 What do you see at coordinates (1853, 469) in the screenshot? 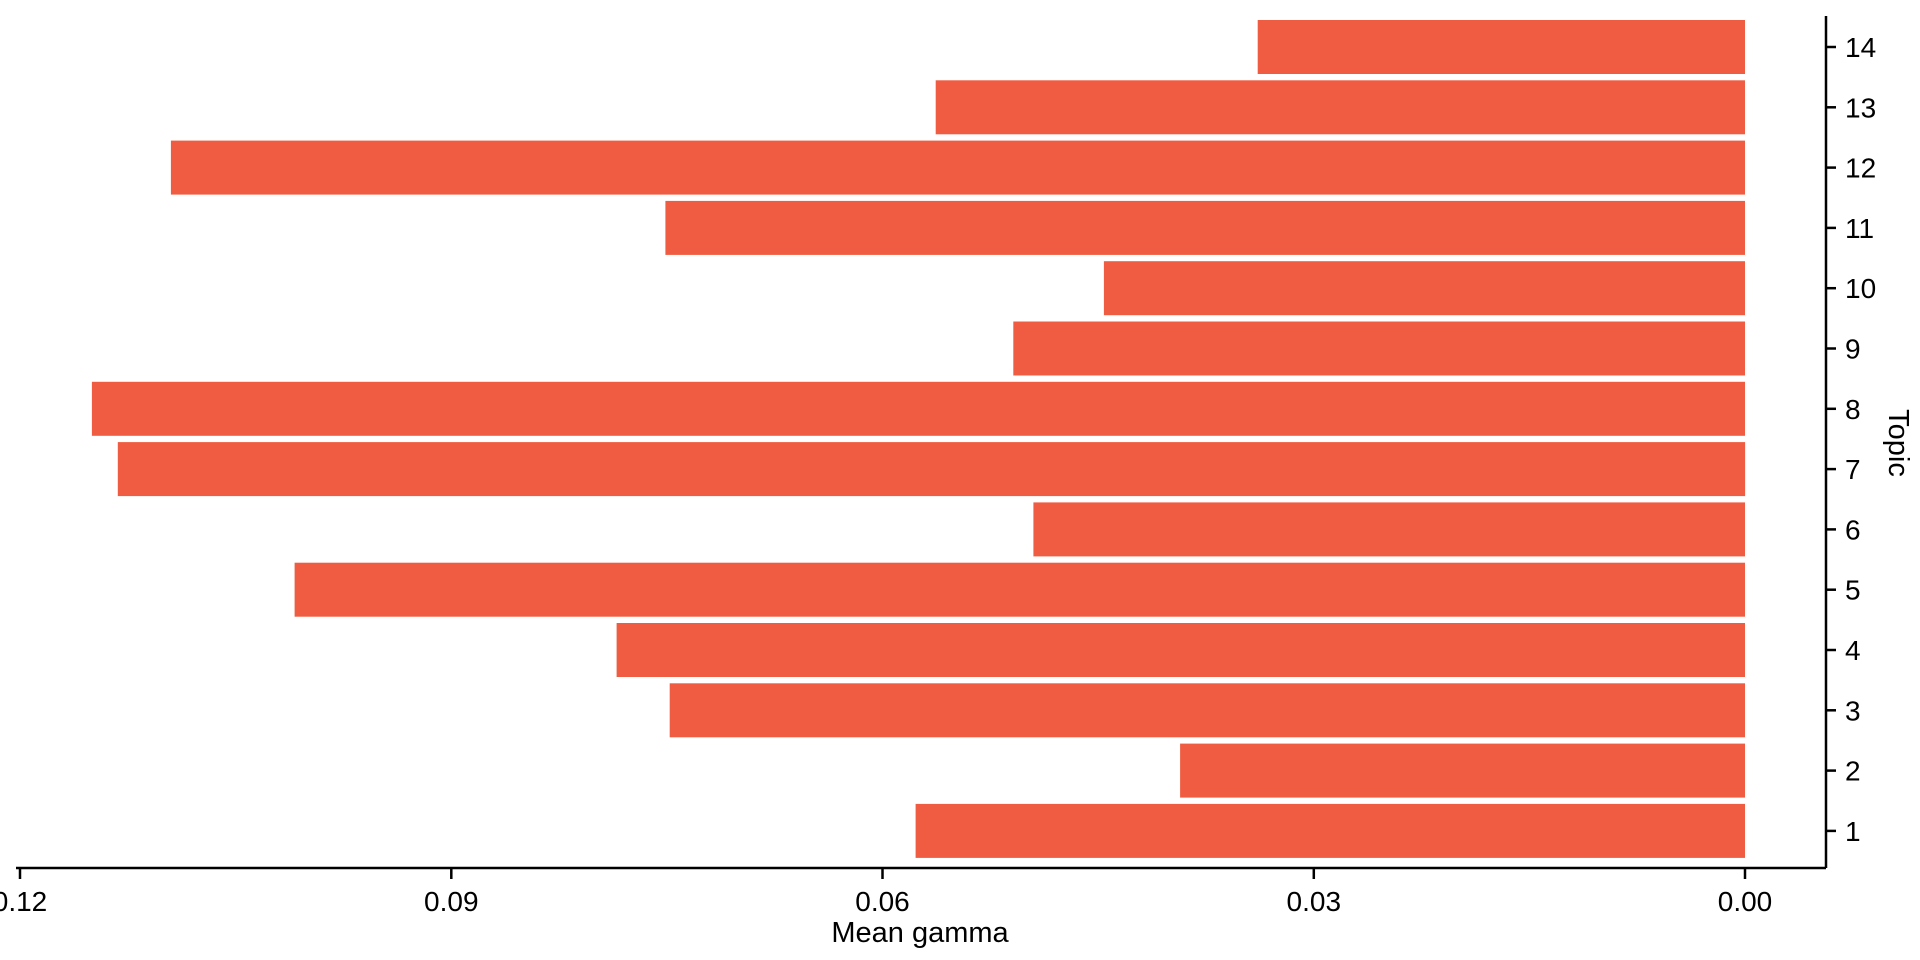
I see `y-tick-label: 7` at bounding box center [1853, 469].